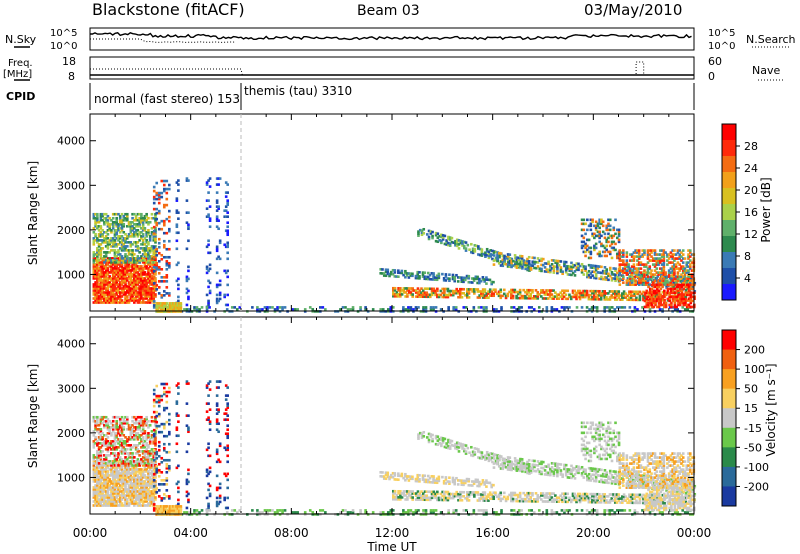 This screenshot has width=800, height=554. I want to click on nave-label: Nave, so click(766, 70).